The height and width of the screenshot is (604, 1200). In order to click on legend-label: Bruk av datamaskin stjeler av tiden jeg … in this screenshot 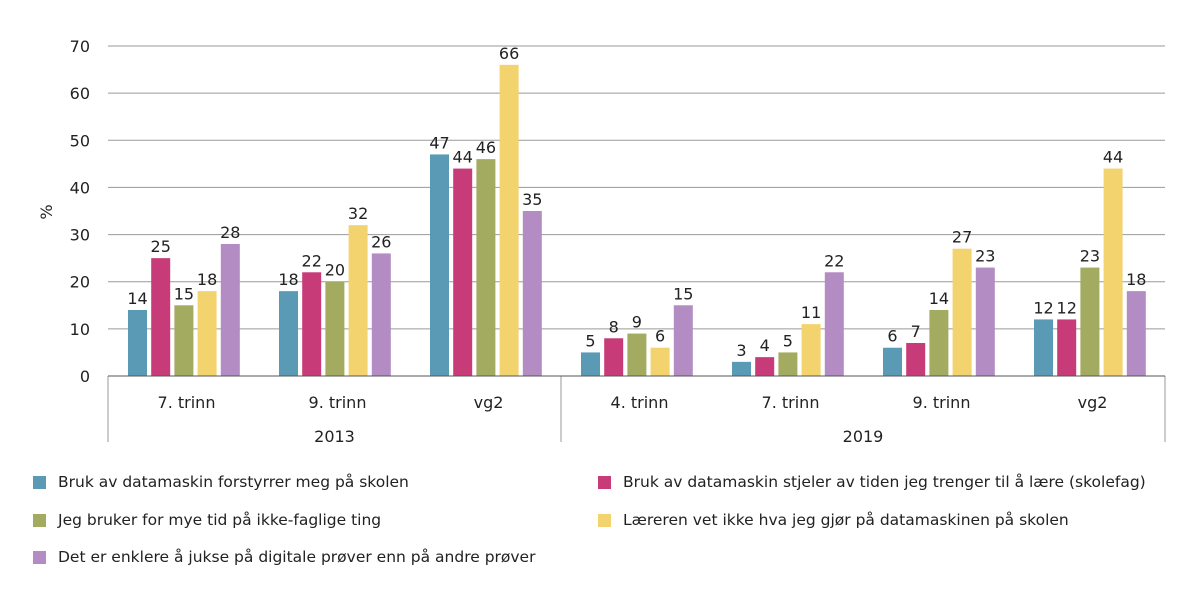, I will do `click(884, 482)`.